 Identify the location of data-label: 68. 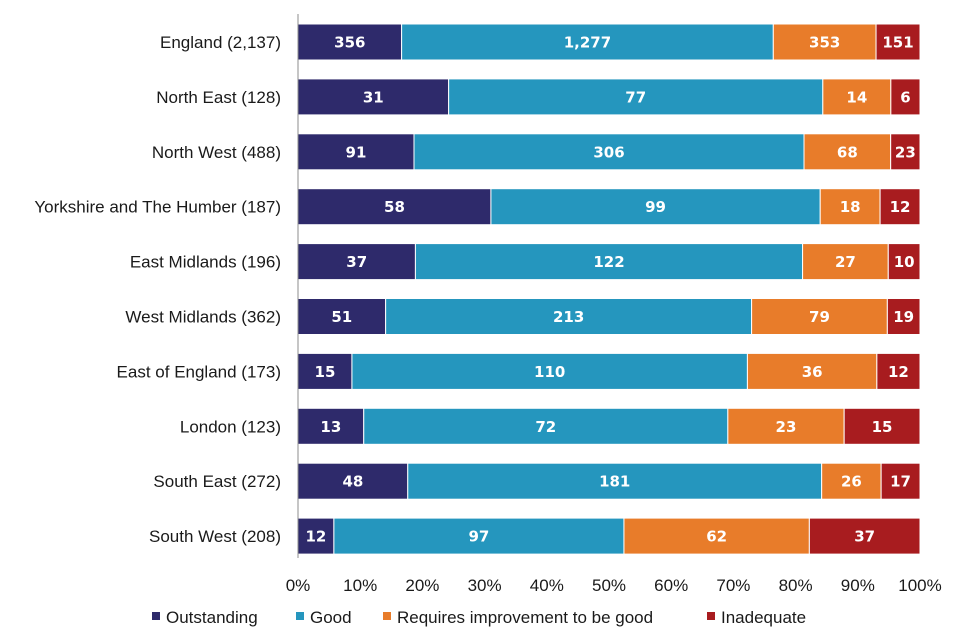
(847, 152).